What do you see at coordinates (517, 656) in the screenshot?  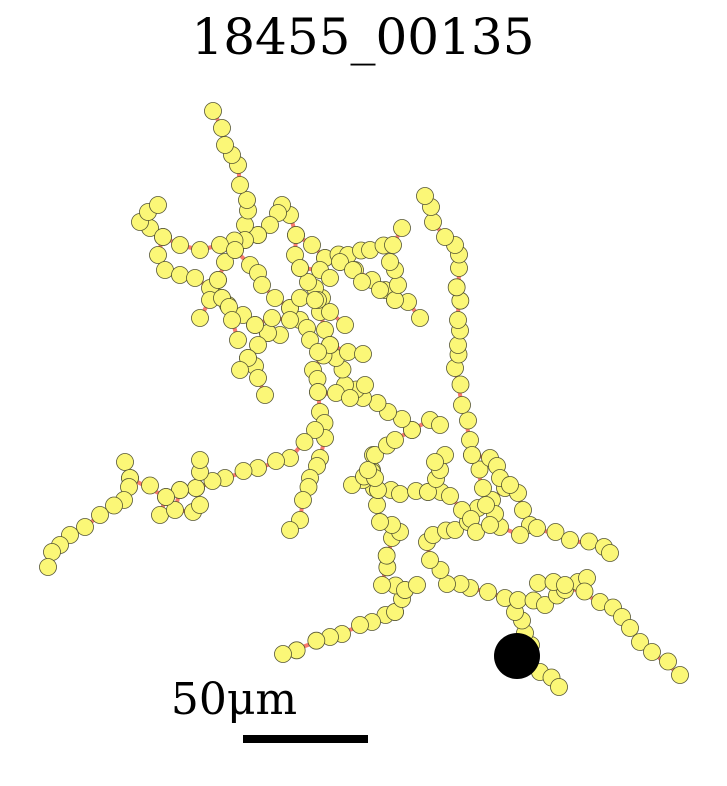 I see `soma-marker` at bounding box center [517, 656].